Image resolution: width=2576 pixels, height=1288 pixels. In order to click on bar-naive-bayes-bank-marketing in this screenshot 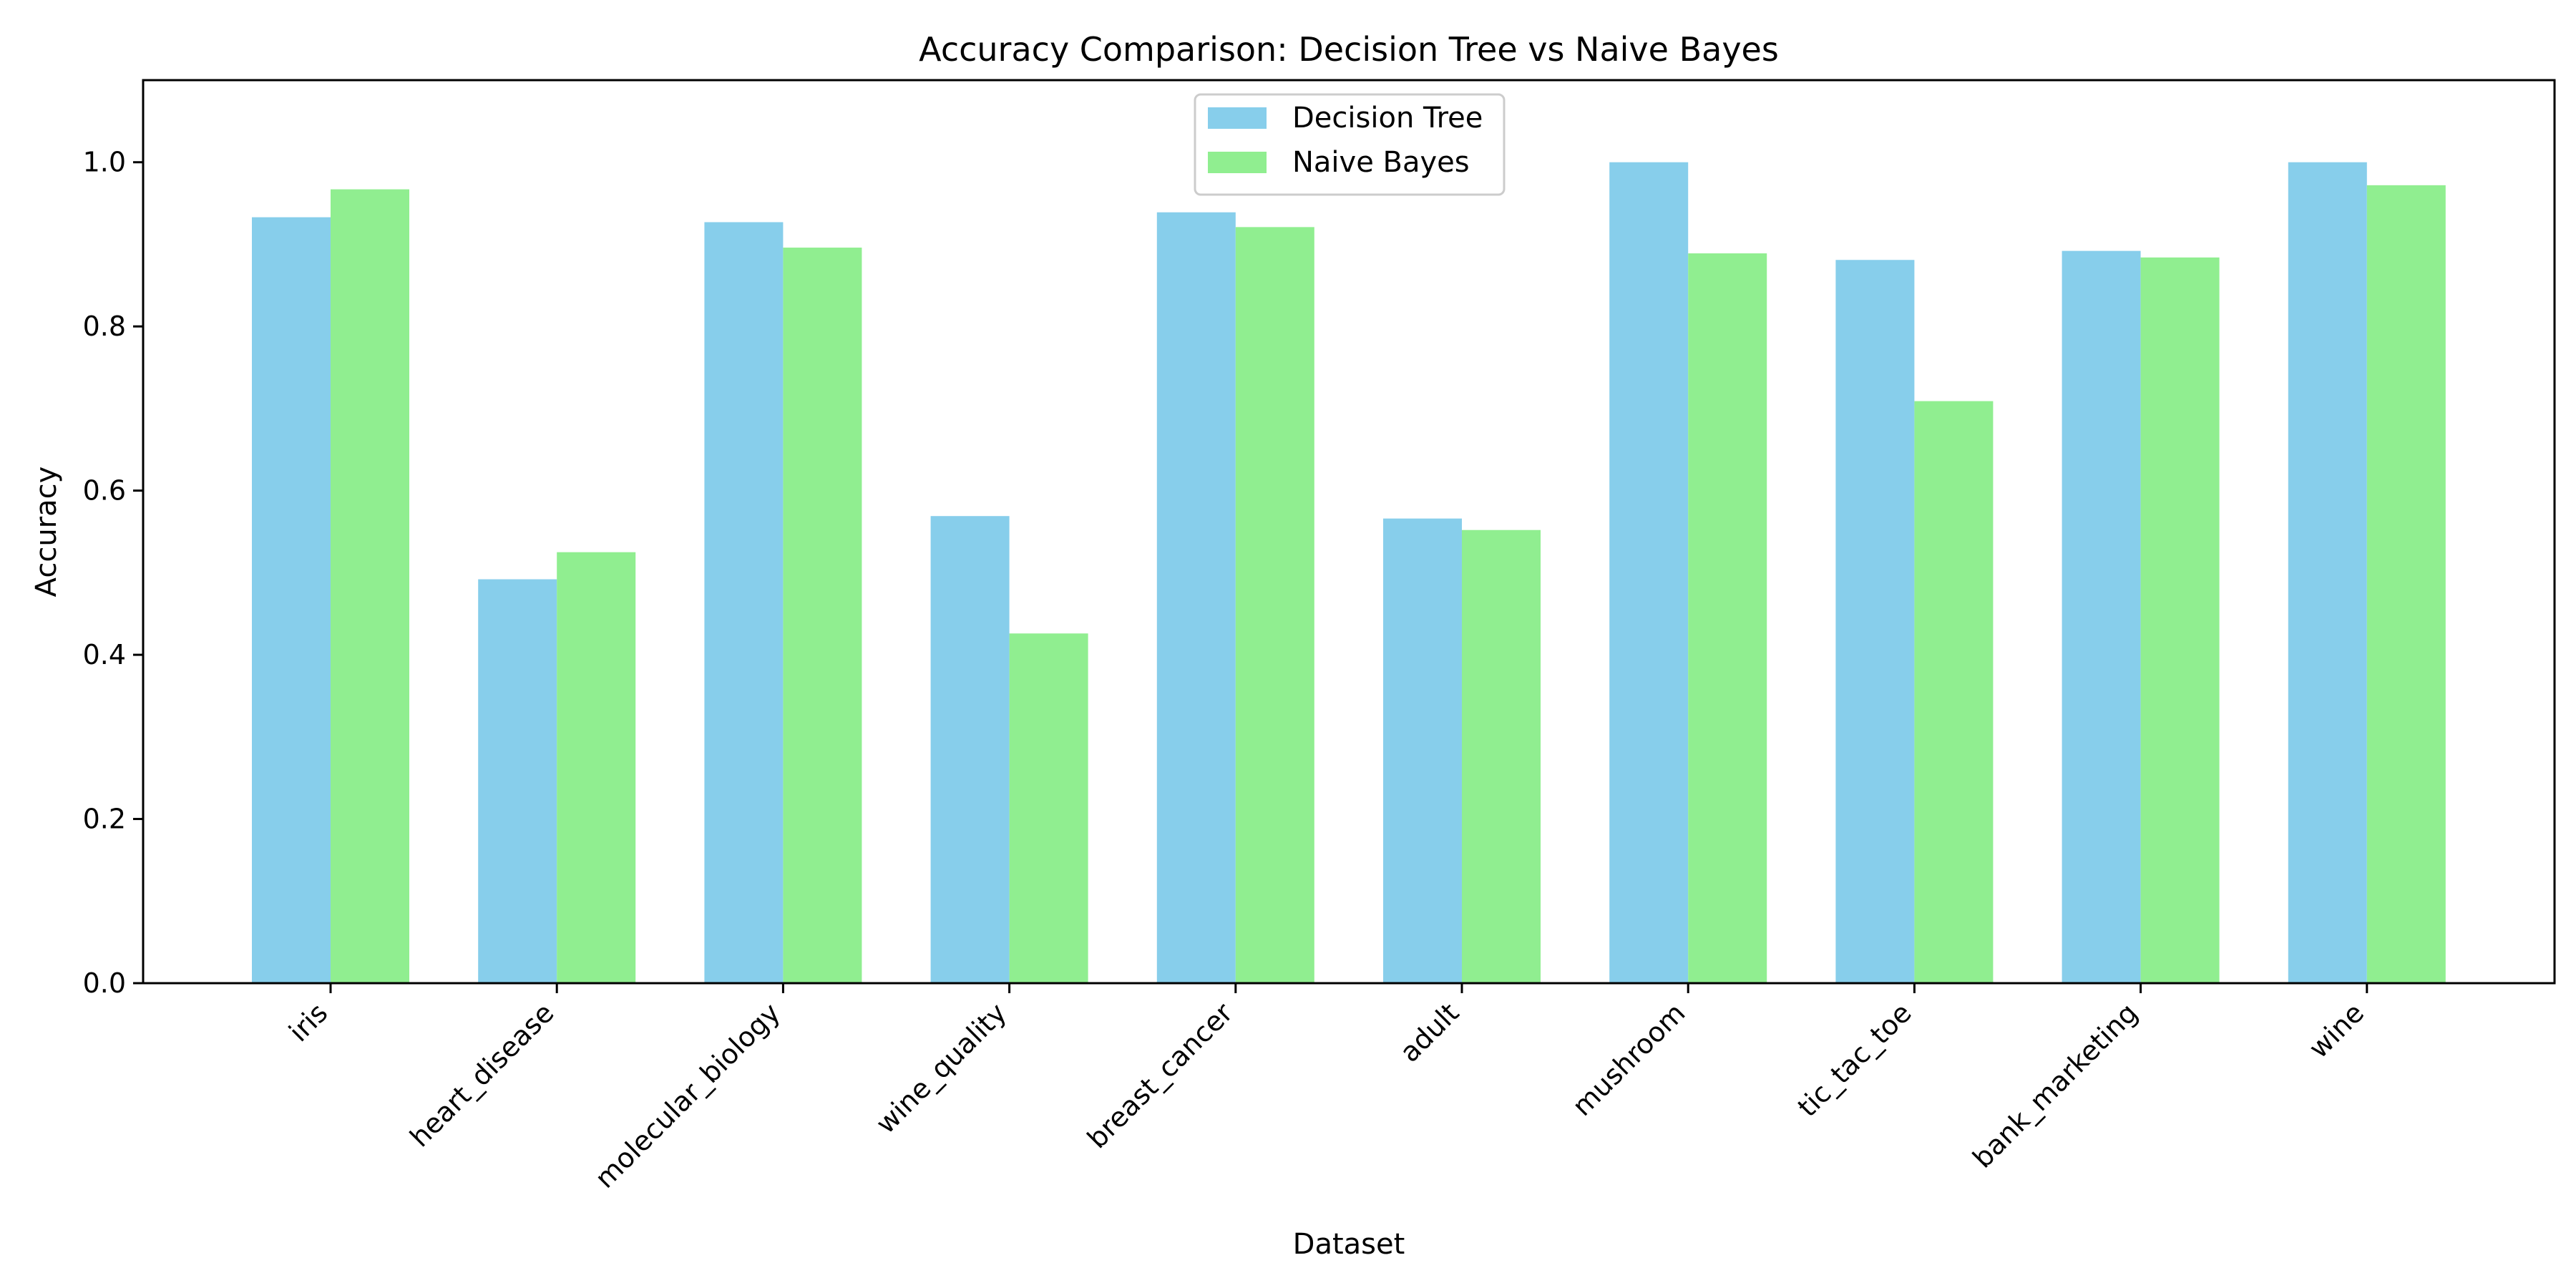, I will do `click(2180, 620)`.